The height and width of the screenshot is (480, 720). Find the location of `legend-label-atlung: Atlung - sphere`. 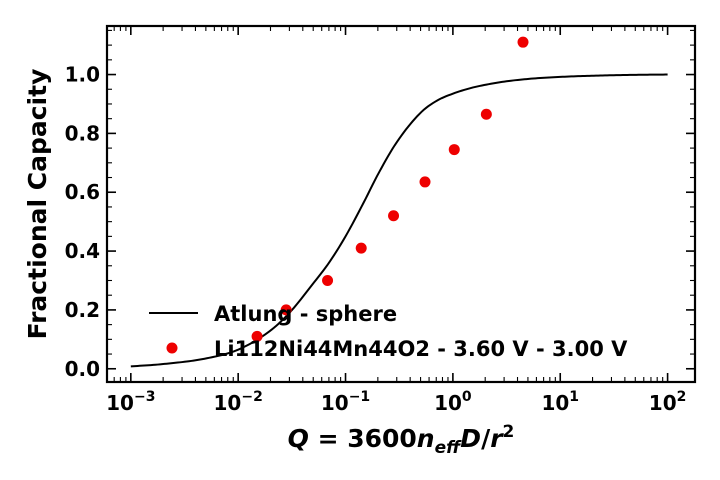

legend-label-atlung: Atlung - sphere is located at coordinates (305, 314).